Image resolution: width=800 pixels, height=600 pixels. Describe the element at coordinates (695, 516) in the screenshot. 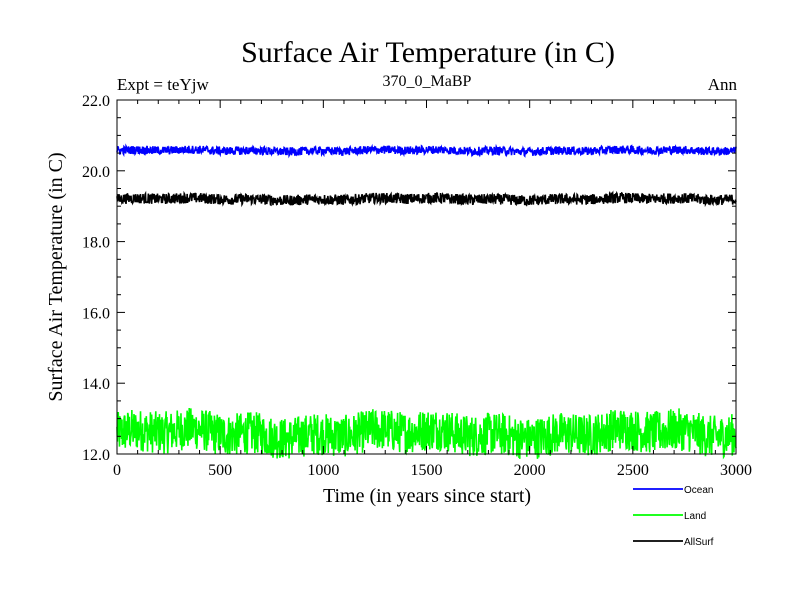

I see `legend-label-land: Land` at that location.